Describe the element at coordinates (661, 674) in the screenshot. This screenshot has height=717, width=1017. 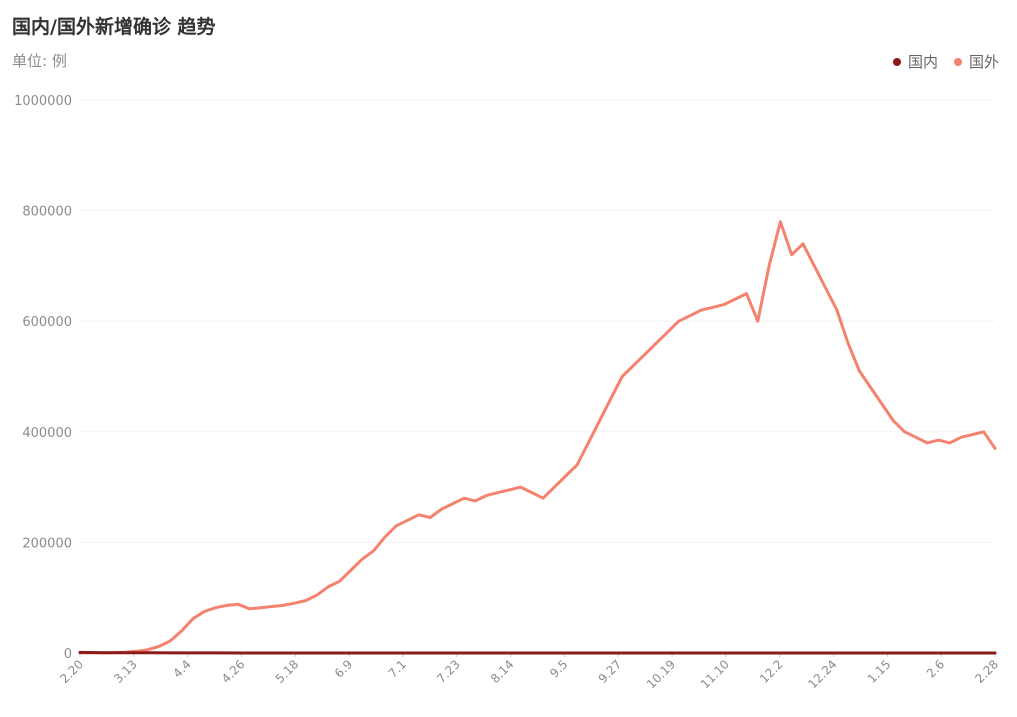
I see `x-tick-label-11: 10.19` at that location.